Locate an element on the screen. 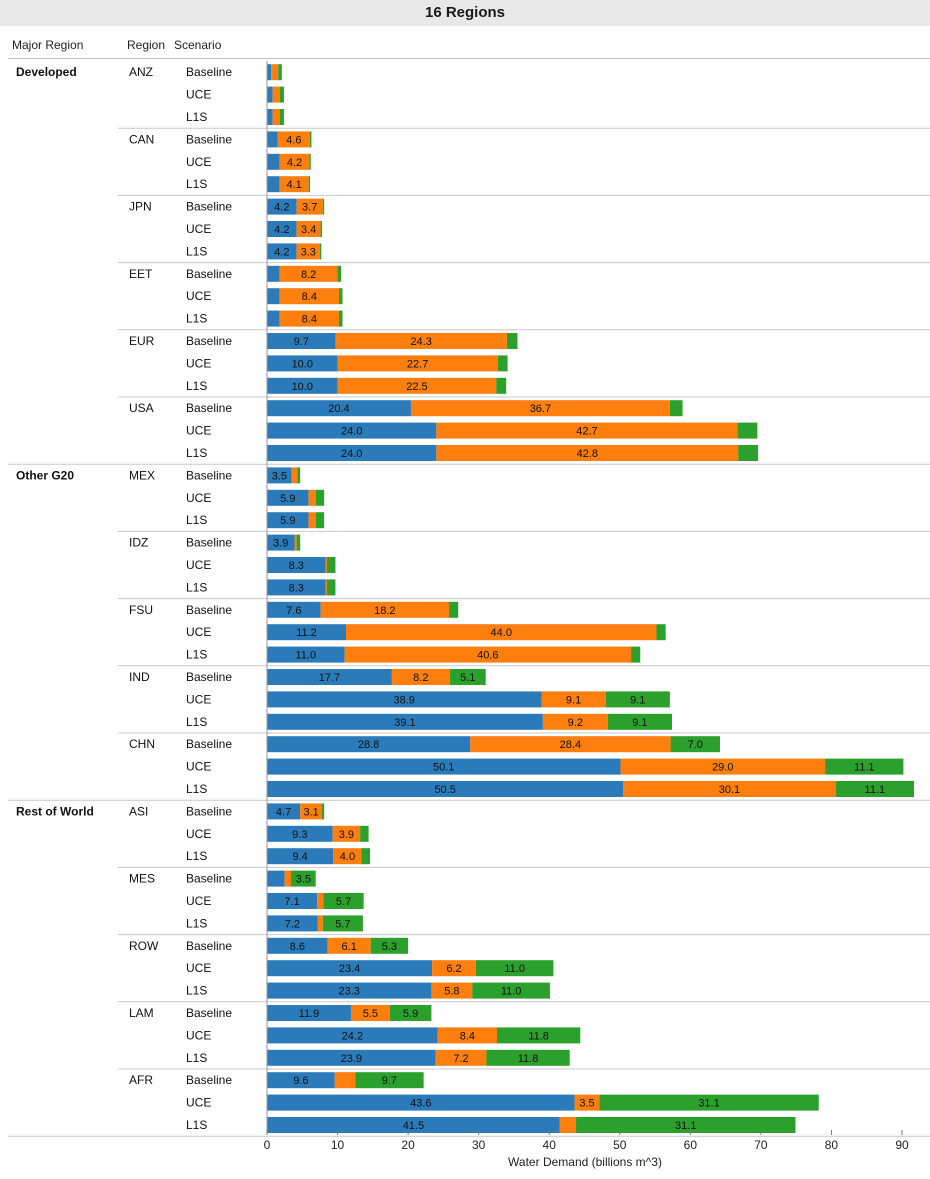  data-label: 7.0 is located at coordinates (695, 745).